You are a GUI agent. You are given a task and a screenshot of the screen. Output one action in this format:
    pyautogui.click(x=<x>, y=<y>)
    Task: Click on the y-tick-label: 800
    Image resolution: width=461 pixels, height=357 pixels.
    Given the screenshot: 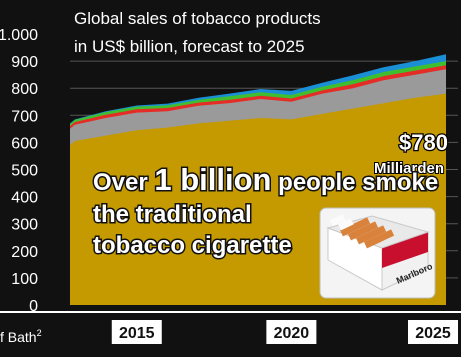 What is the action you would take?
    pyautogui.click(x=24, y=89)
    